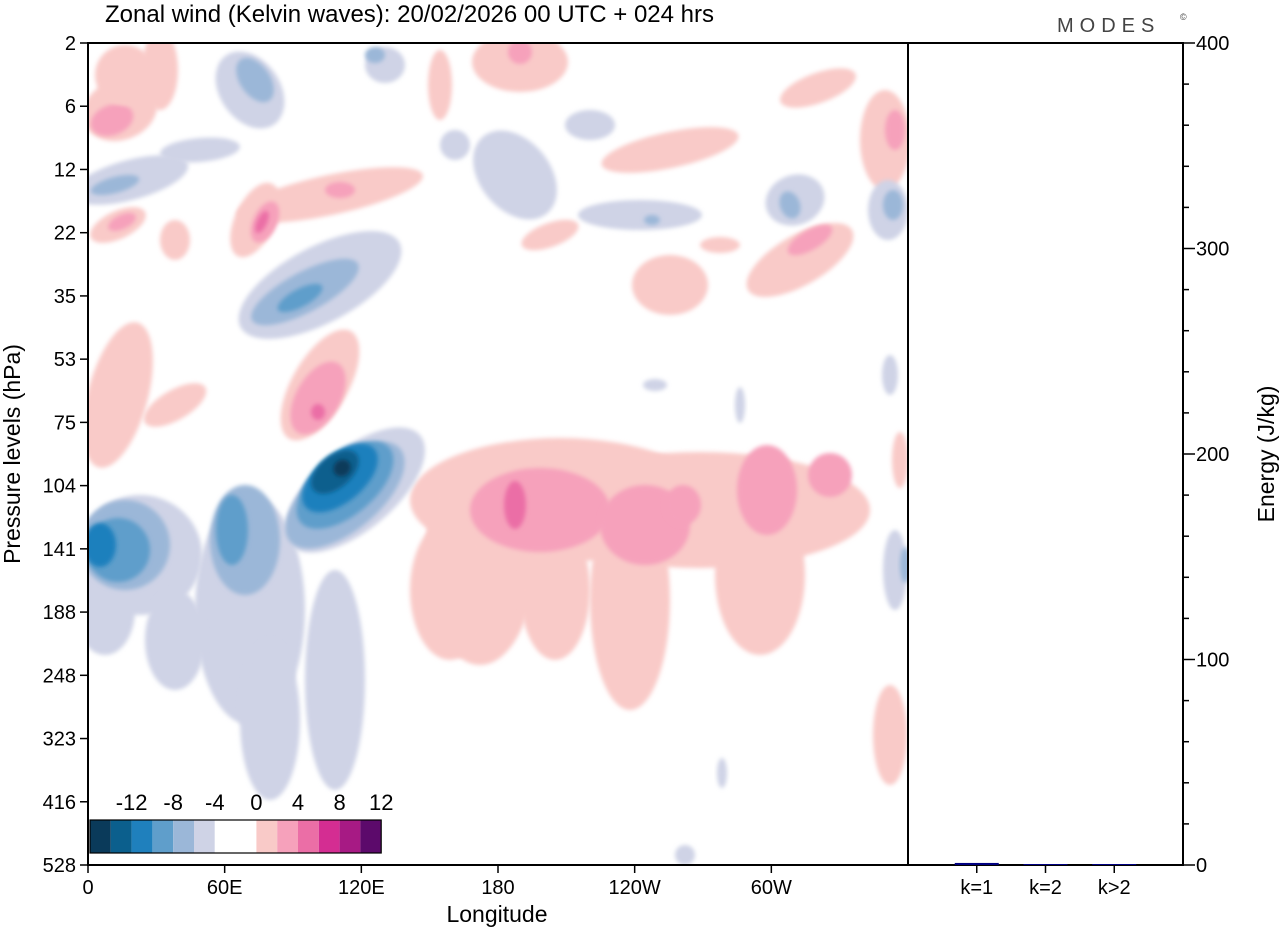  What do you see at coordinates (65, 455) in the screenshot?
I see `y-axis: 2 6 12 22 35 53 75 104 141 188 248 323 416 528` at bounding box center [65, 455].